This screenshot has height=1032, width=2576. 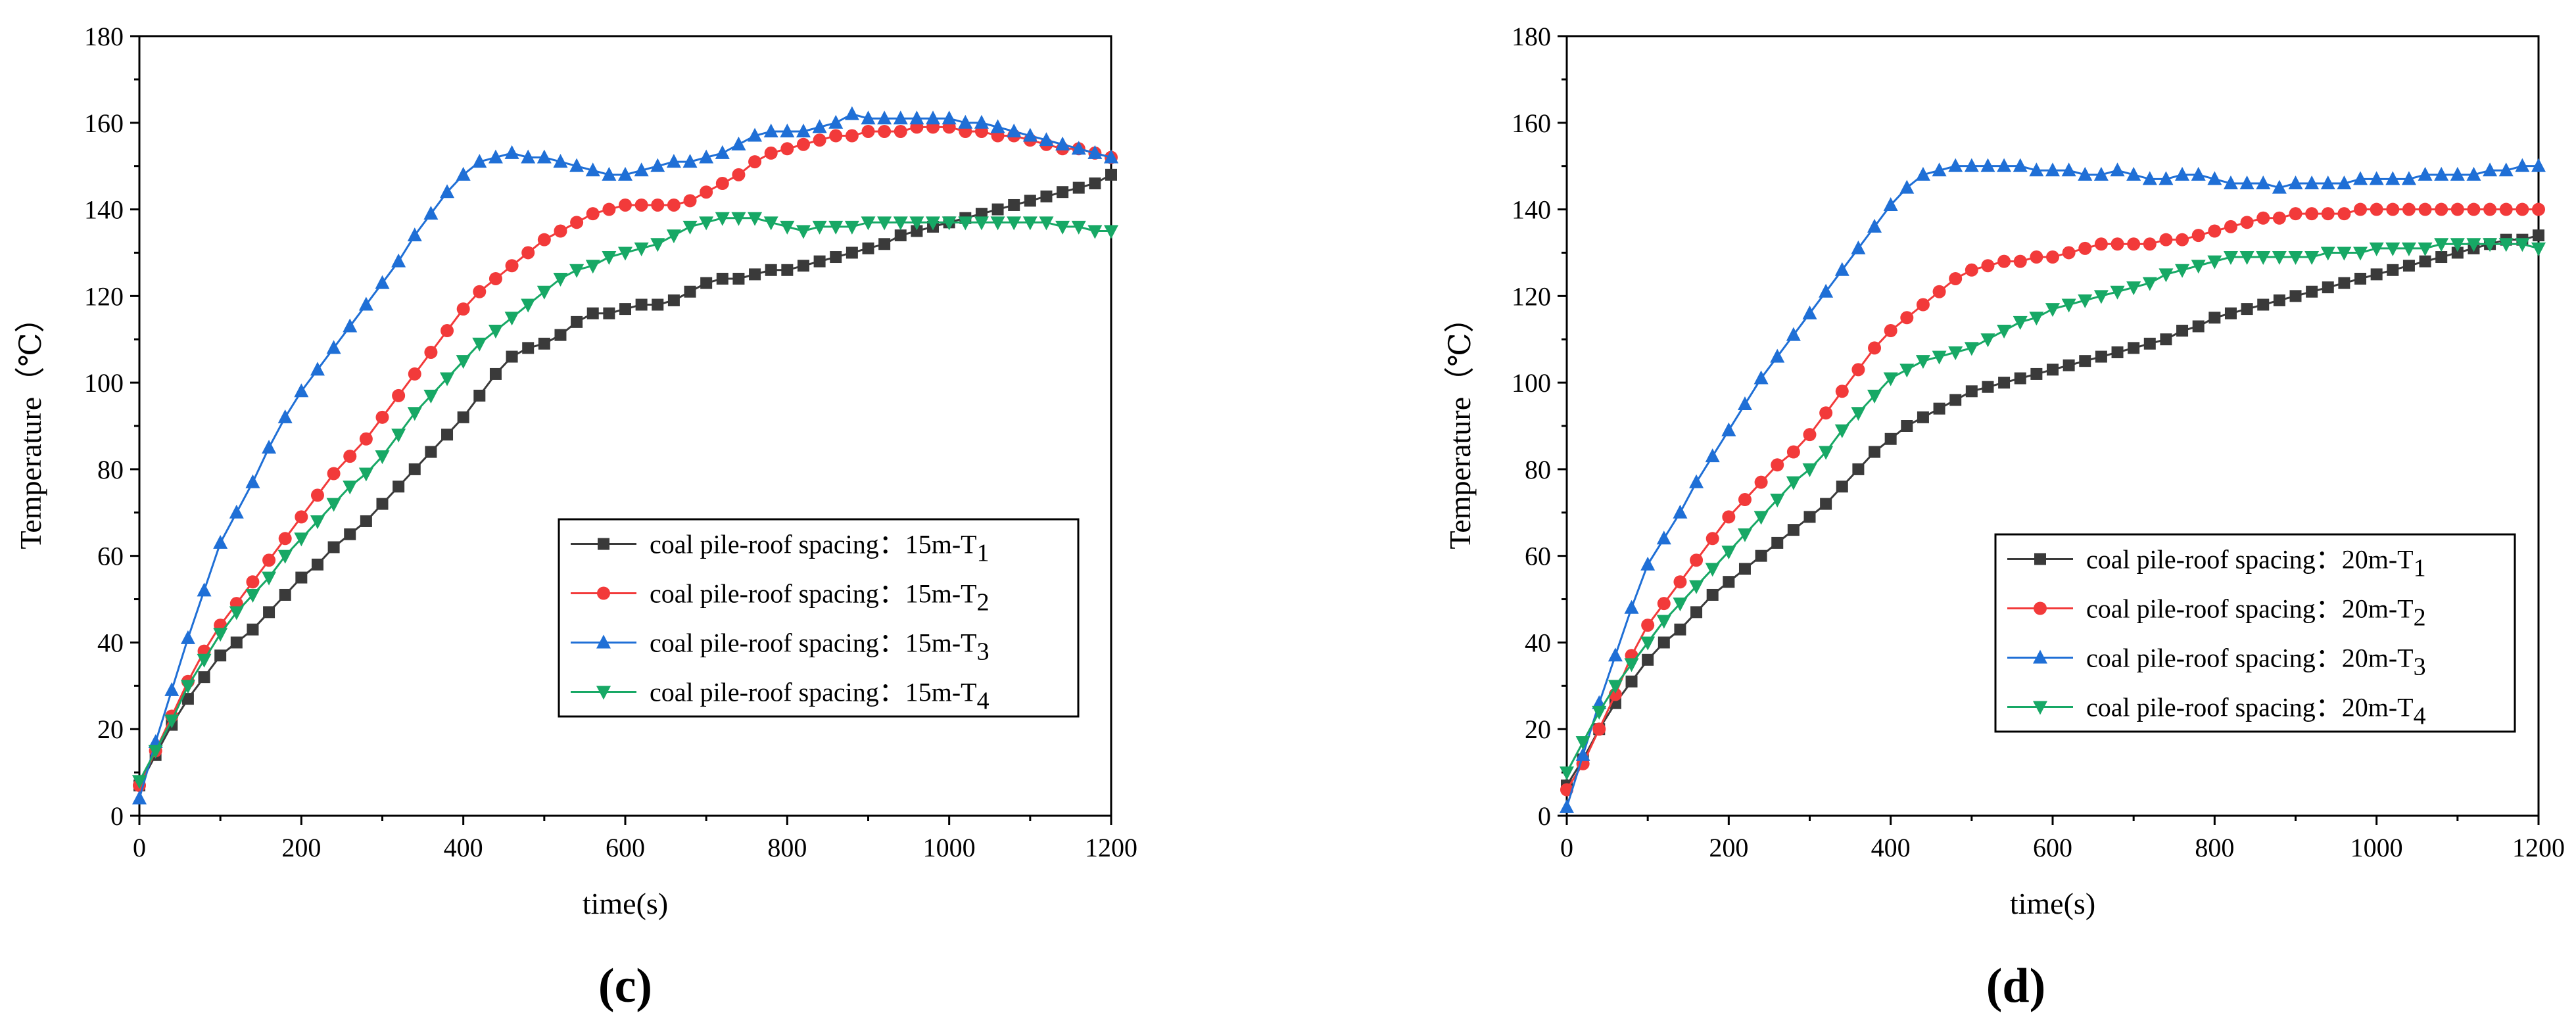 What do you see at coordinates (1891, 847) in the screenshot?
I see `x-tick-label: 400` at bounding box center [1891, 847].